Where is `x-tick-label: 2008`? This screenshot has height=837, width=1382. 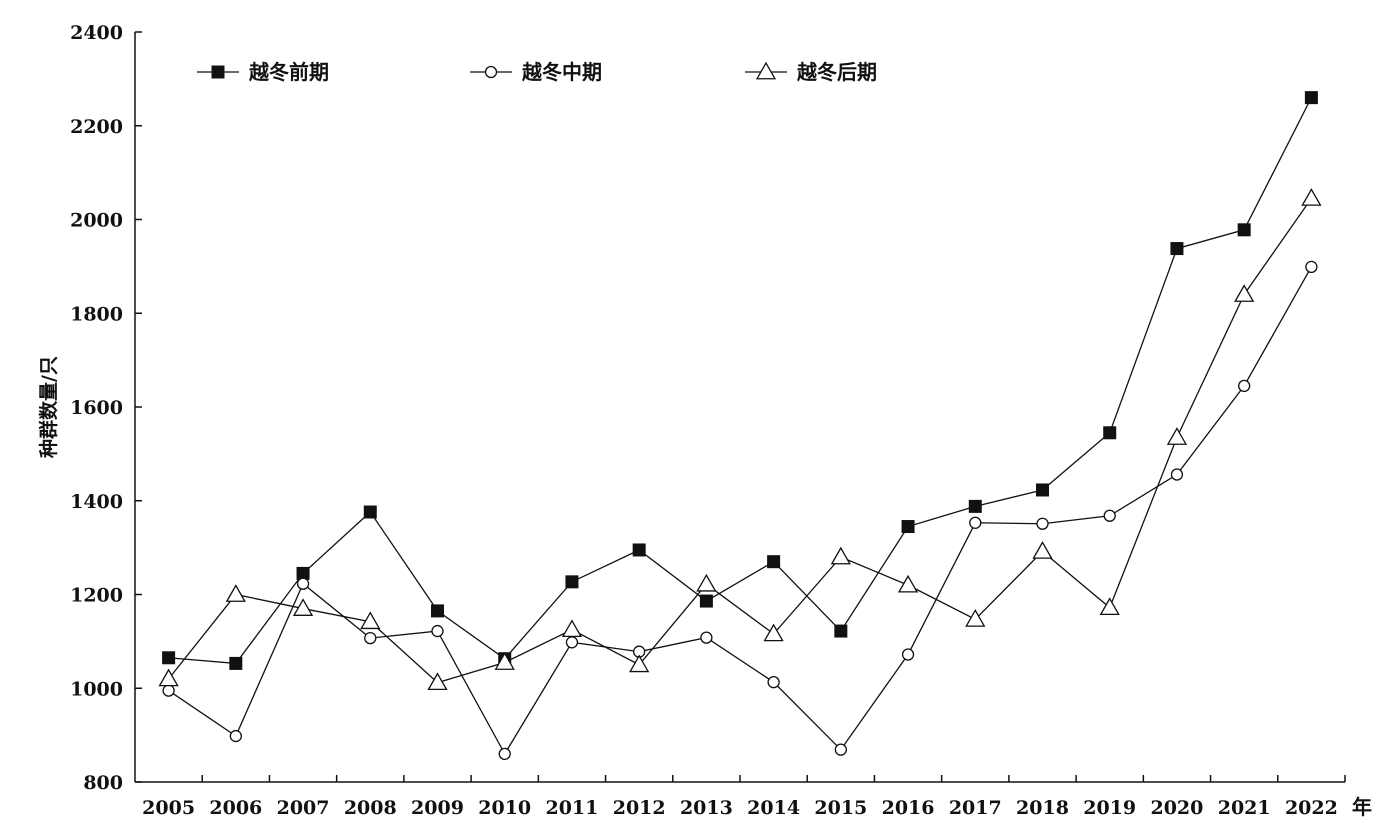 x-tick-label: 2008 is located at coordinates (370, 808).